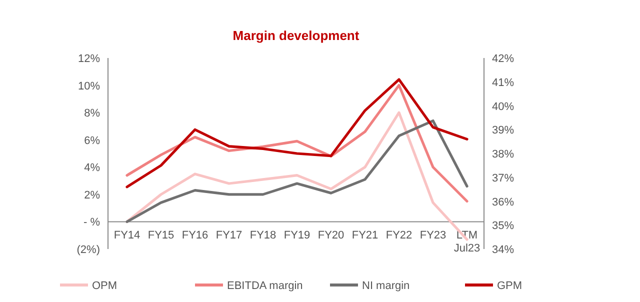 The width and height of the screenshot is (640, 302). Describe the element at coordinates (265, 286) in the screenshot. I see `legend-label: EBITDA margin` at that location.